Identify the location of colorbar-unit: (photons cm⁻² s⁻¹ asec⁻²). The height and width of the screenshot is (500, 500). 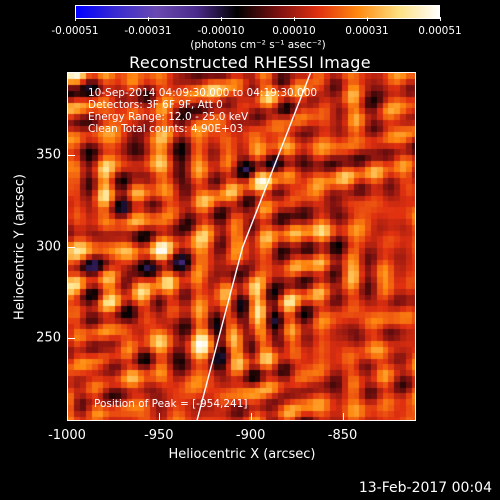
(258, 45).